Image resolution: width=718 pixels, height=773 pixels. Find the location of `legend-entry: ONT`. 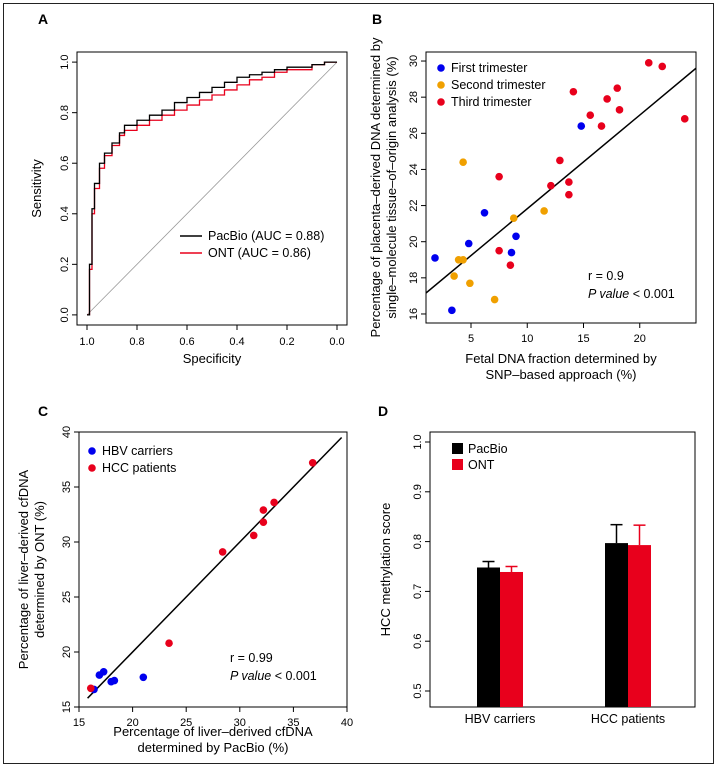

legend-entry: ONT is located at coordinates (481, 465).